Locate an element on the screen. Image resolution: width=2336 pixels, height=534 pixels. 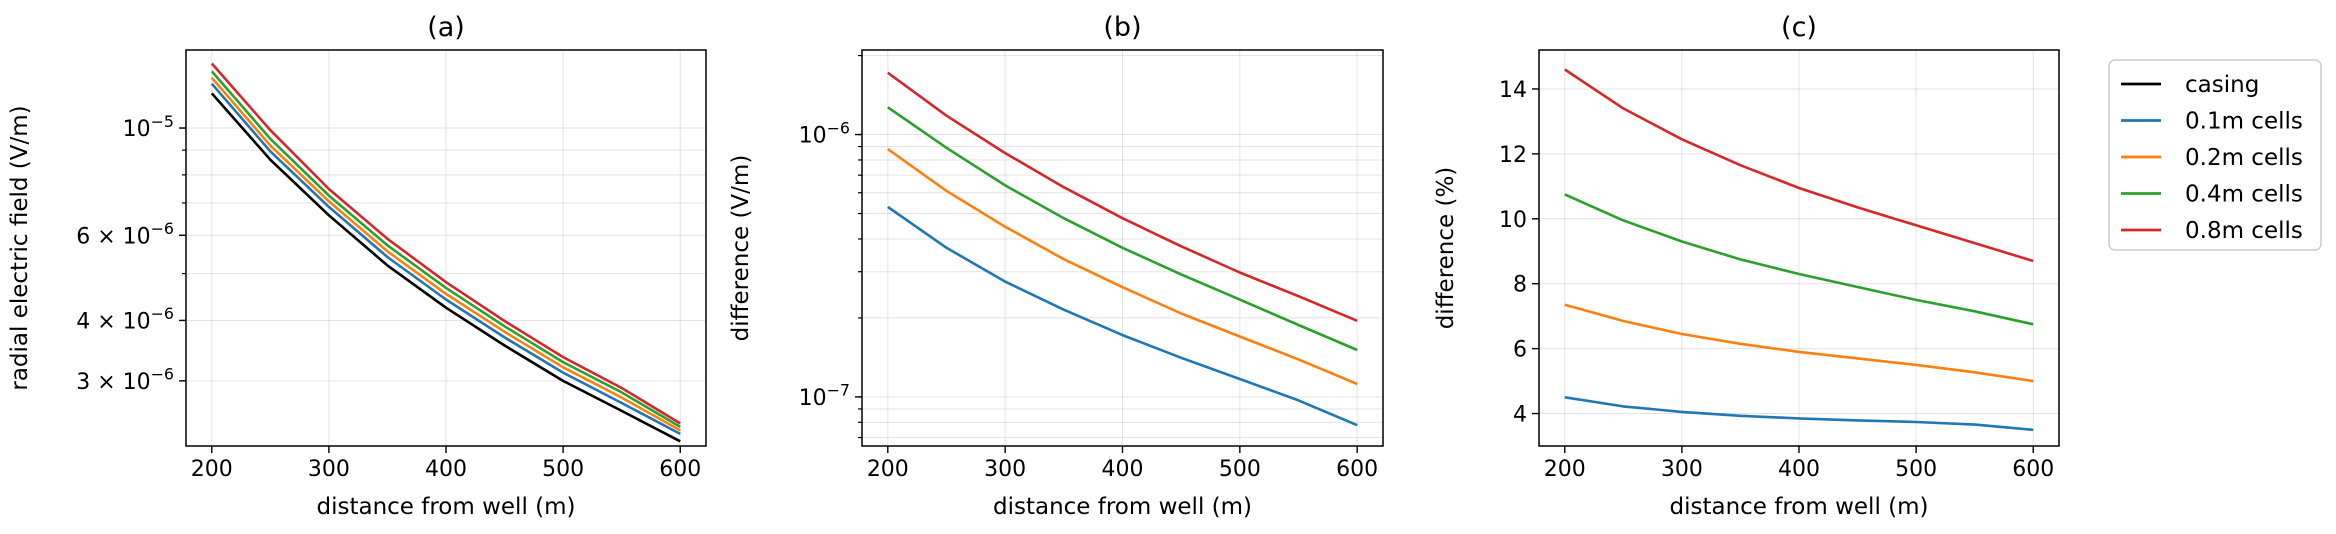
y-tick-label: 3 × 10⁻⁶ is located at coordinates (125, 380).